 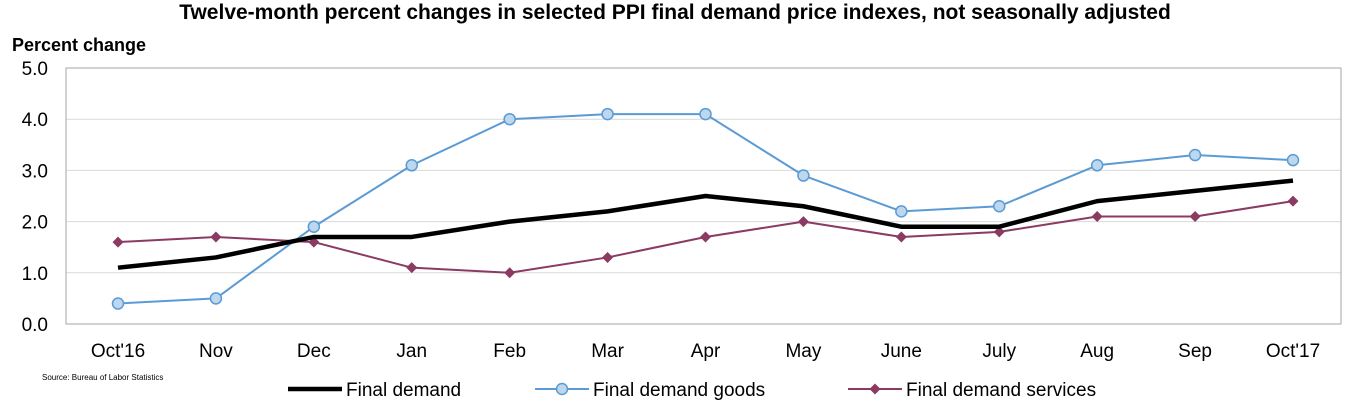 What do you see at coordinates (1001, 390) in the screenshot?
I see `legend-label: Final demand services` at bounding box center [1001, 390].